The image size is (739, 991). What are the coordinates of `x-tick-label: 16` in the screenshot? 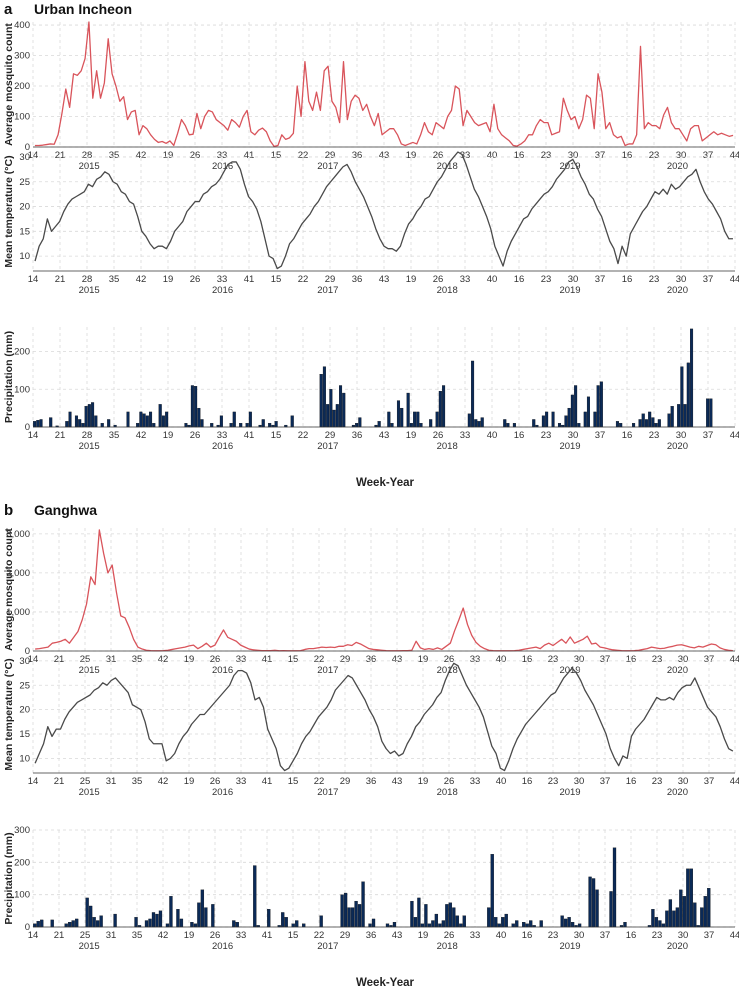 It's located at (527, 935).